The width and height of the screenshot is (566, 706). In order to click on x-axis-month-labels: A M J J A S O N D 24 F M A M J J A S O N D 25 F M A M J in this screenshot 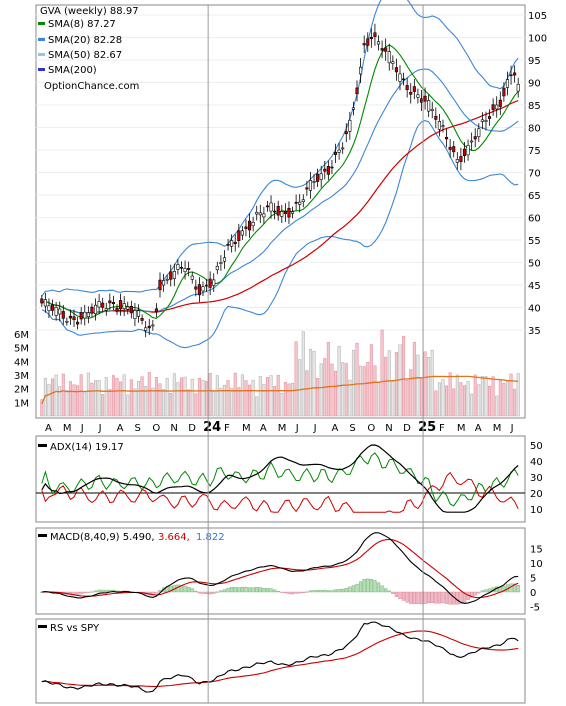, I will do `click(279, 427)`.